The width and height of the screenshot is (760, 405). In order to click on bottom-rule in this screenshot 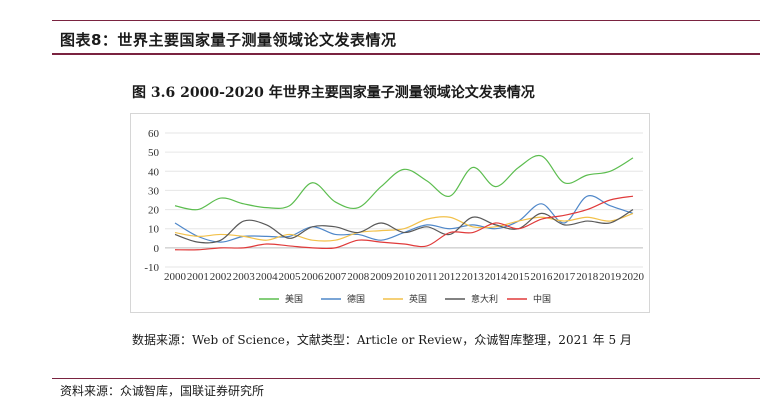, I will do `click(406, 378)`.